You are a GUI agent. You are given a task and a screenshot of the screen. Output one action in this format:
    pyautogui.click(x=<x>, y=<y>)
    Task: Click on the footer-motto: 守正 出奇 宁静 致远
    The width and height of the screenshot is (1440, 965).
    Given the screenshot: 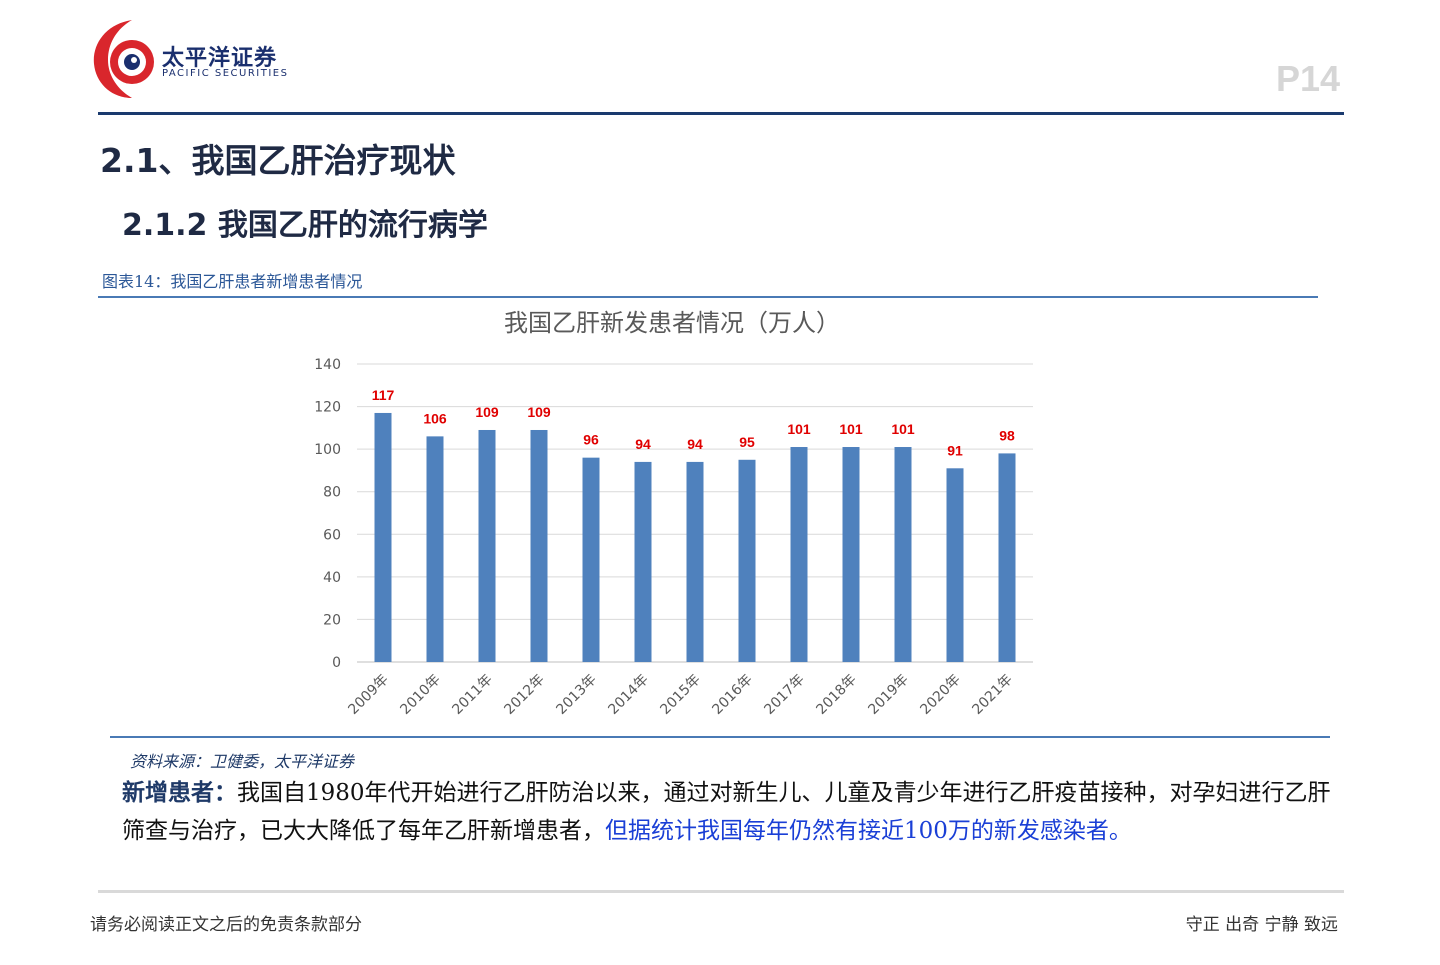 What is the action you would take?
    pyautogui.click(x=1261, y=925)
    